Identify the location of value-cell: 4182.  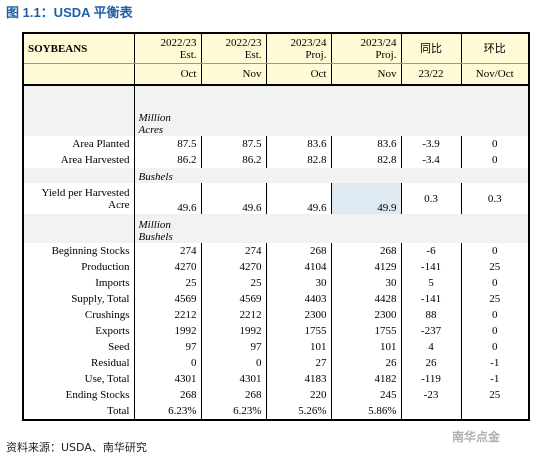
(365, 379).